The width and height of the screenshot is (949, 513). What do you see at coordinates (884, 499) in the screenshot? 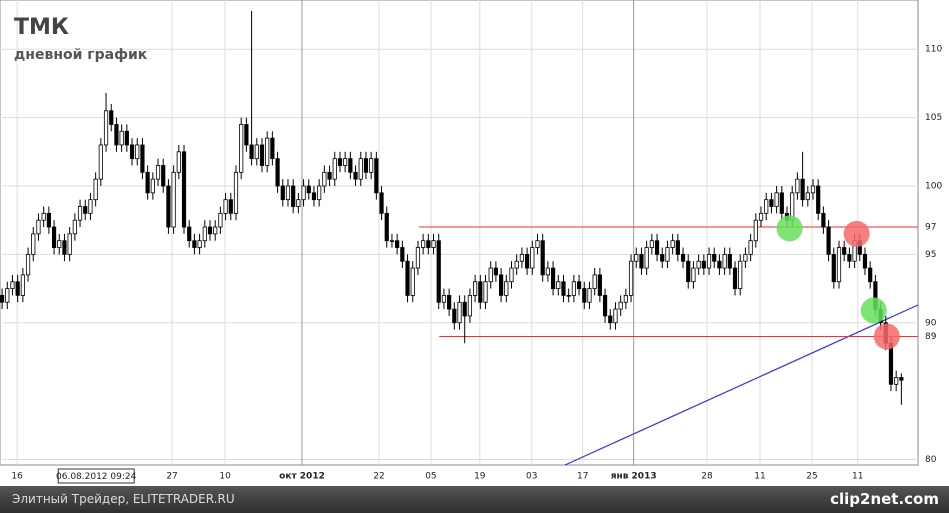
I see `logo: clip2net.com` at bounding box center [884, 499].